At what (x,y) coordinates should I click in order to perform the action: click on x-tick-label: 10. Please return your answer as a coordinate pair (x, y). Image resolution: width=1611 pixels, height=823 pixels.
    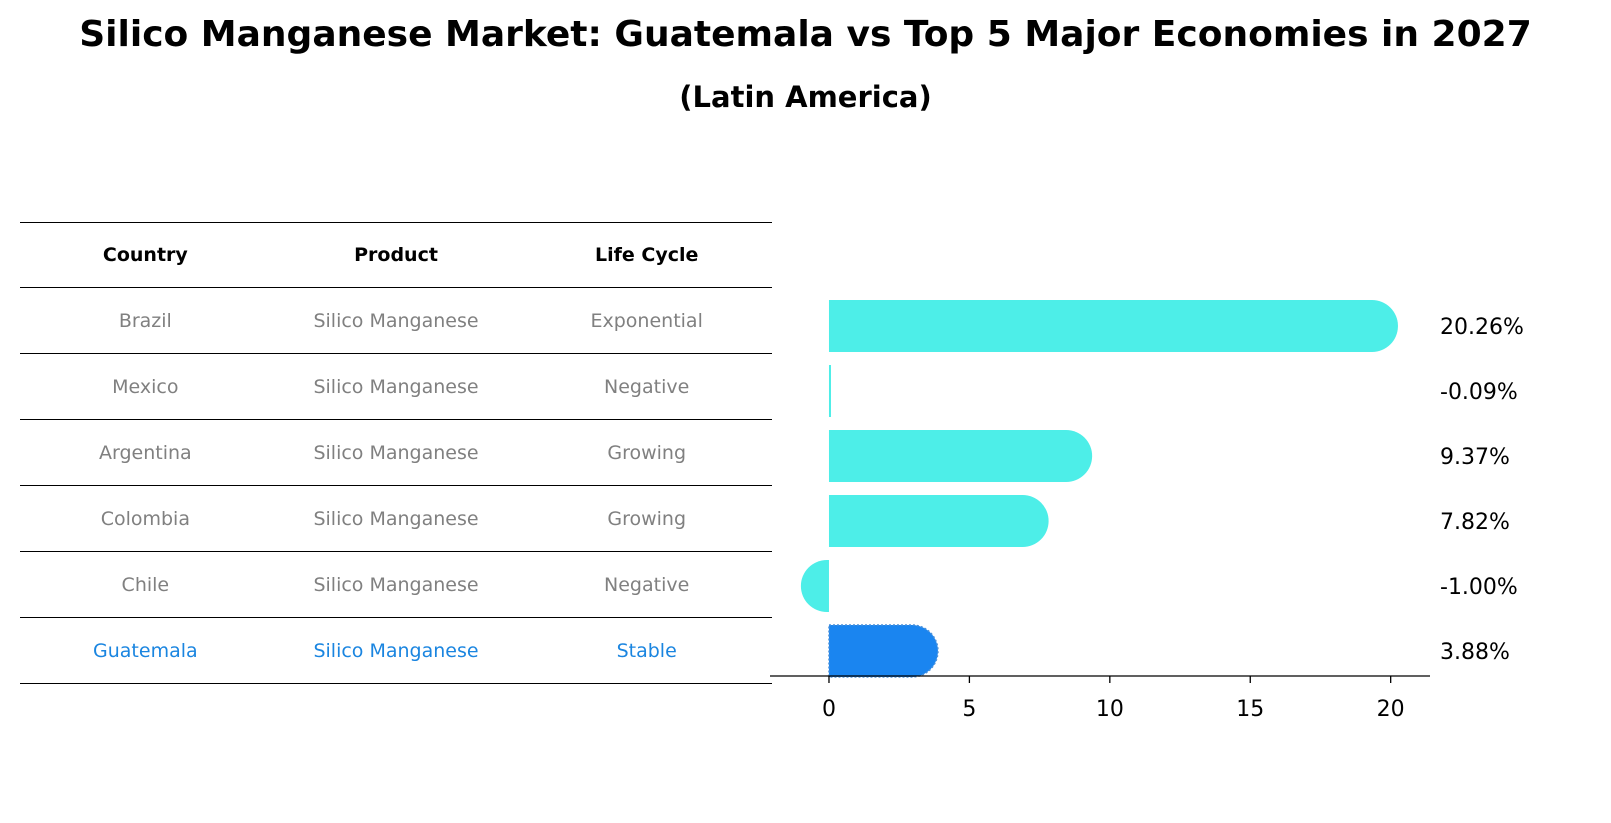
    Looking at the image, I should click on (1110, 709).